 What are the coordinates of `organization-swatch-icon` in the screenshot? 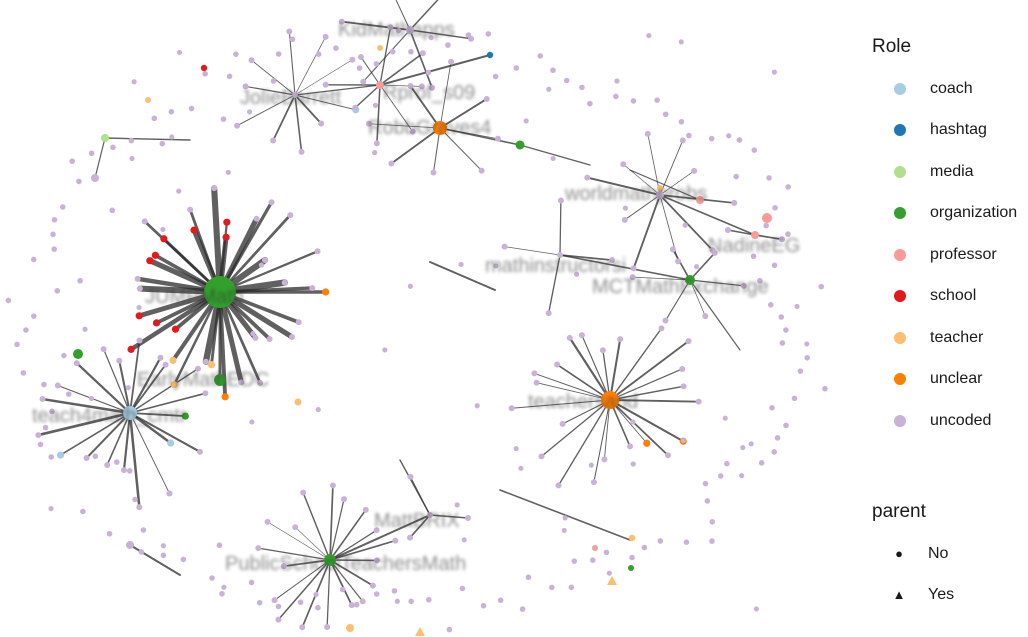 It's located at (900, 213).